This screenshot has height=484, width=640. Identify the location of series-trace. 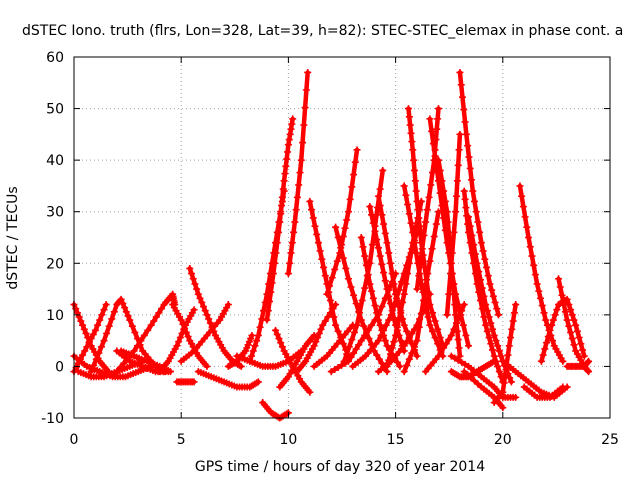
(342, 222).